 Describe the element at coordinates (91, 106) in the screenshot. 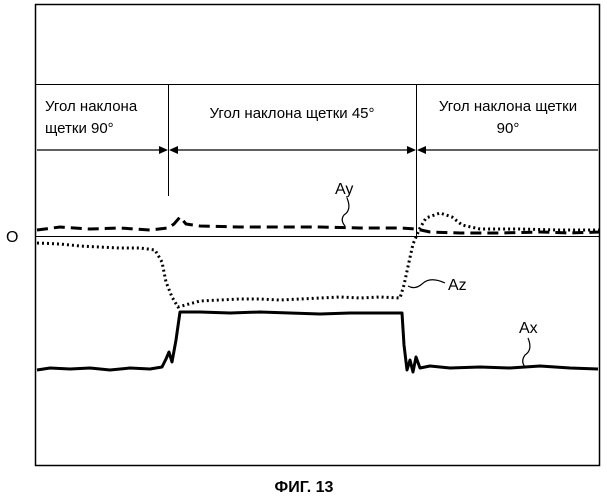

I see `region-1-label-line-1: Угол наклона` at that location.